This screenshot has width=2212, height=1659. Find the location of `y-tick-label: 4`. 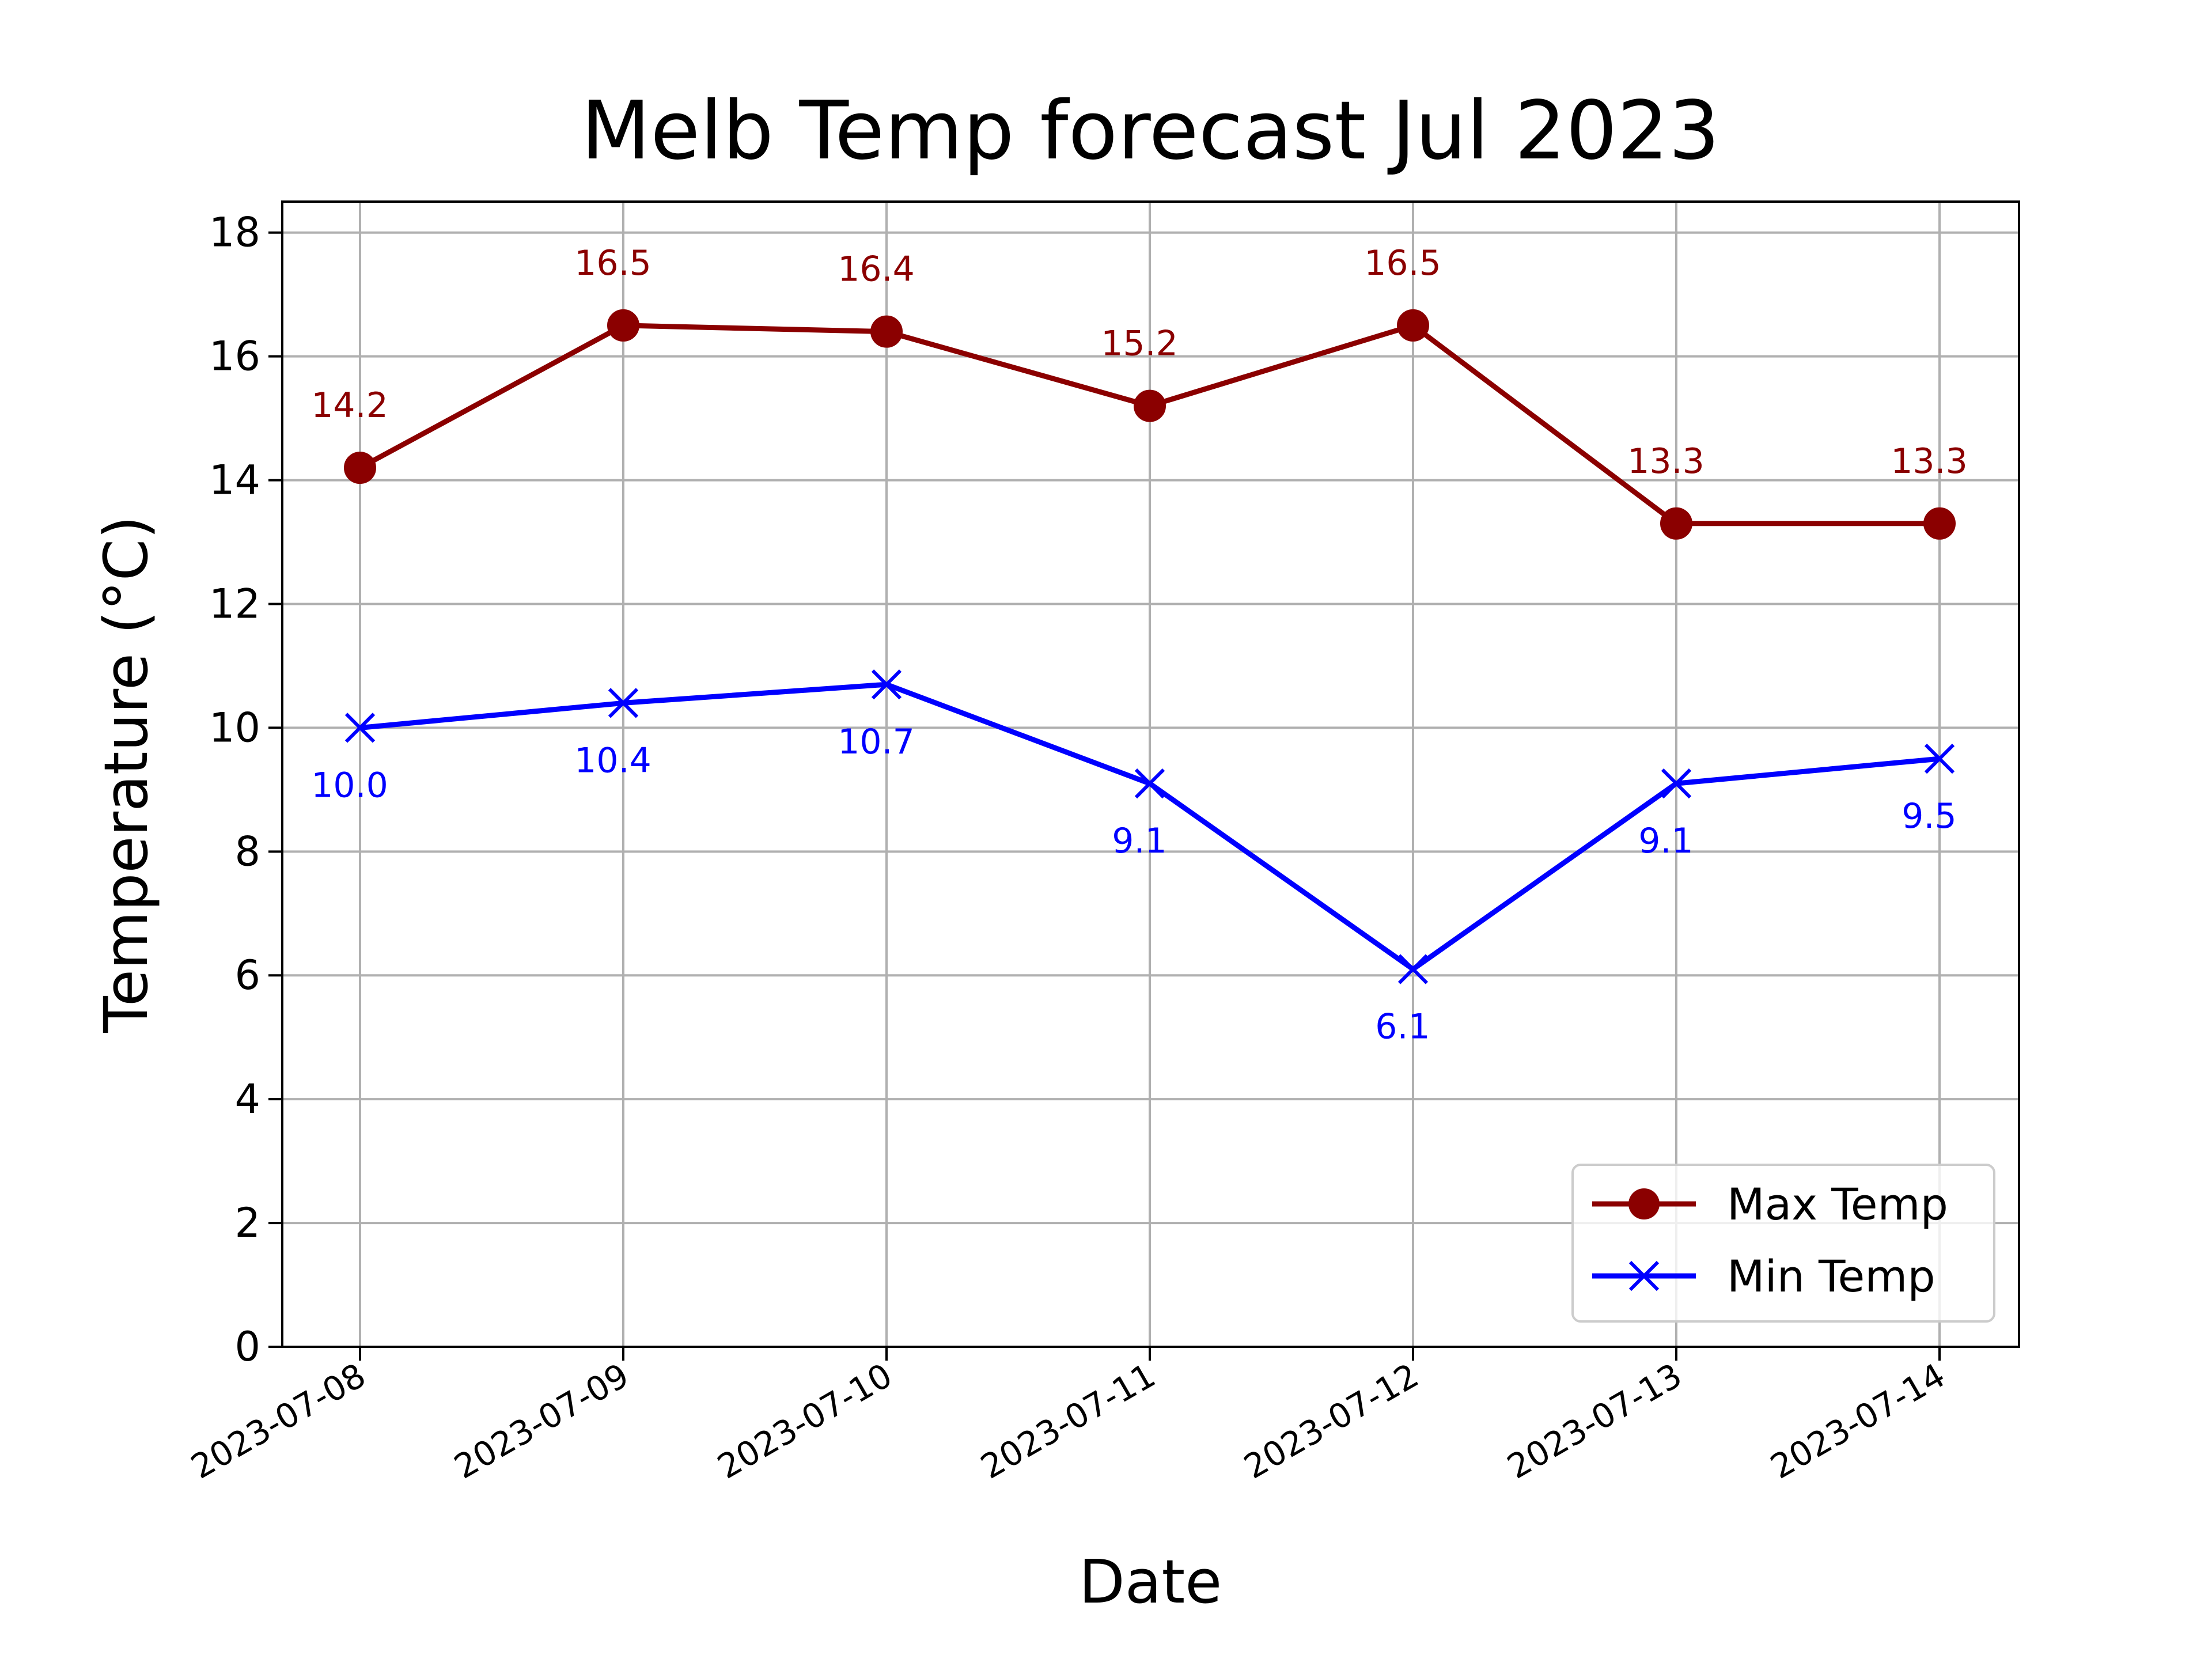

y-tick-label: 4 is located at coordinates (247, 1099).